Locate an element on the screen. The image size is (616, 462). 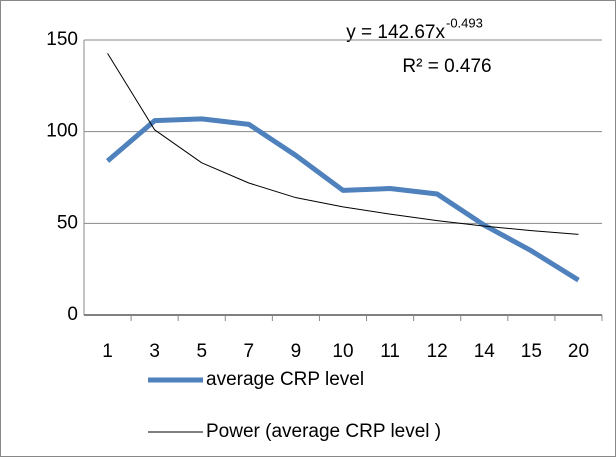
x-tick-label: 20 is located at coordinates (578, 351).